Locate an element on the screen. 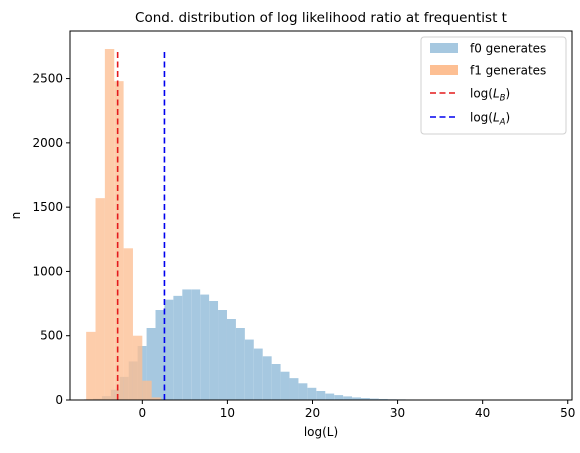  series-f1 is located at coordinates (124, 224).